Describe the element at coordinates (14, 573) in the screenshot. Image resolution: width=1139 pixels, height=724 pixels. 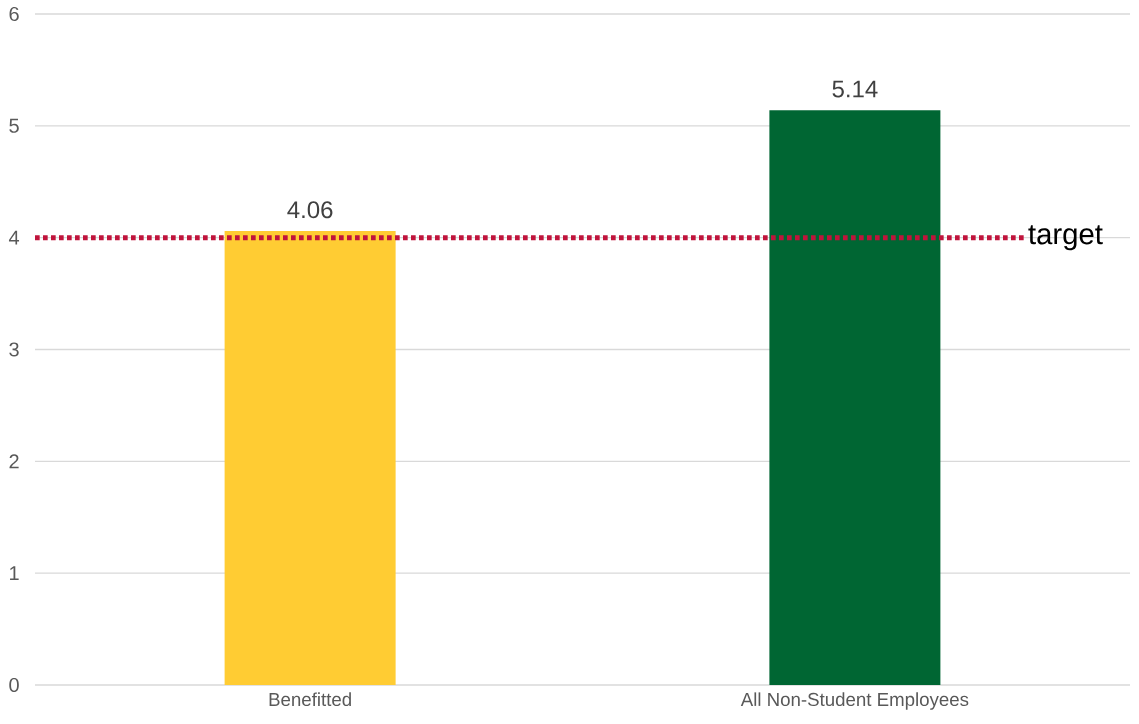
I see `y-tick-label: 1` at that location.